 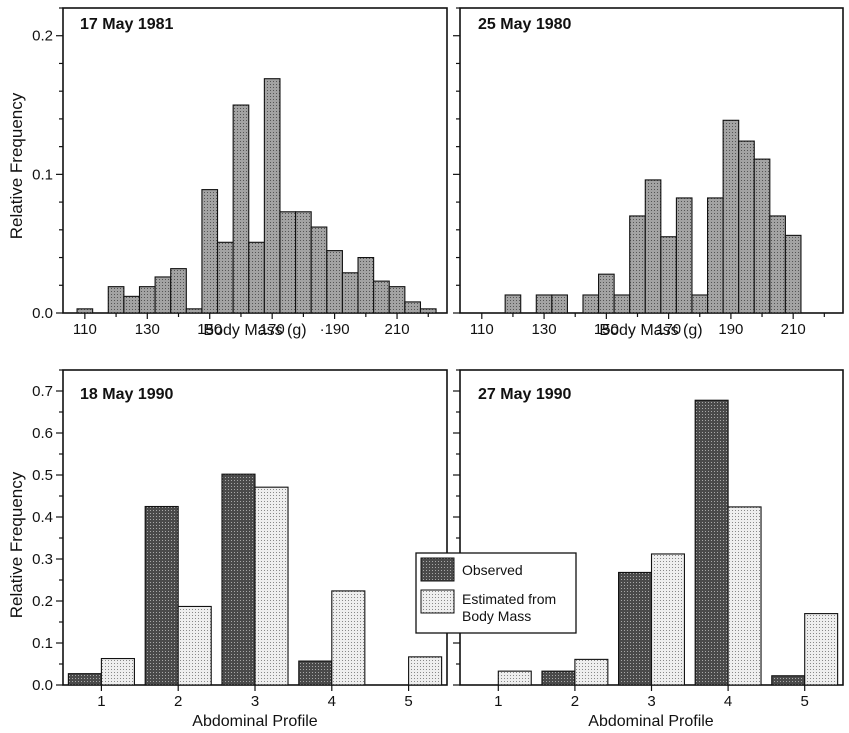 I want to click on x-tick-label: 2, so click(x=575, y=701).